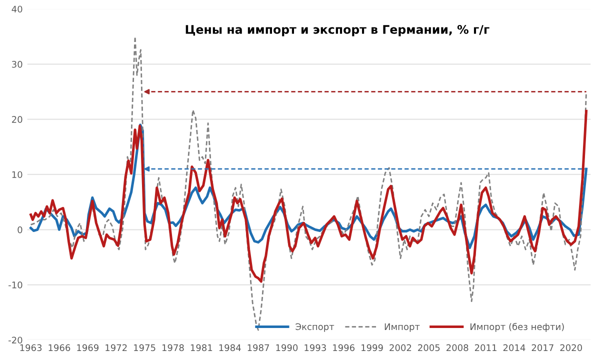  Describe the element at coordinates (571, 348) in the screenshot. I see `x-tick-label: 2020` at that location.